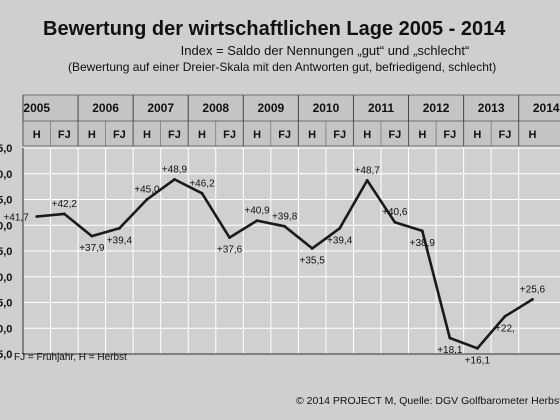 The width and height of the screenshot is (560, 420). I want to click on year-label: 2005, so click(36, 108).